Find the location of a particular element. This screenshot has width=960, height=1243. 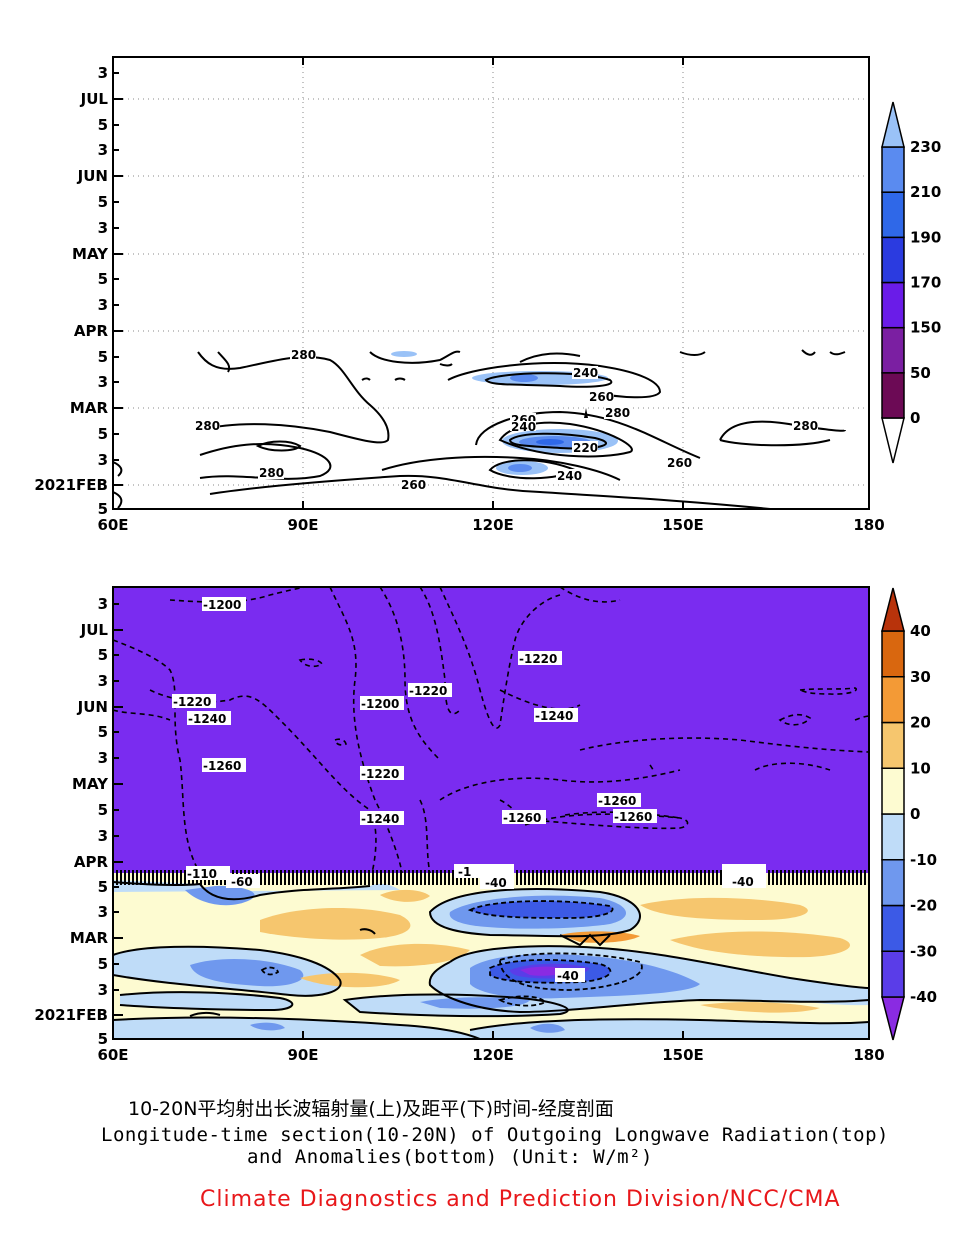

colorbar-arrow-high is located at coordinates (893, 609).